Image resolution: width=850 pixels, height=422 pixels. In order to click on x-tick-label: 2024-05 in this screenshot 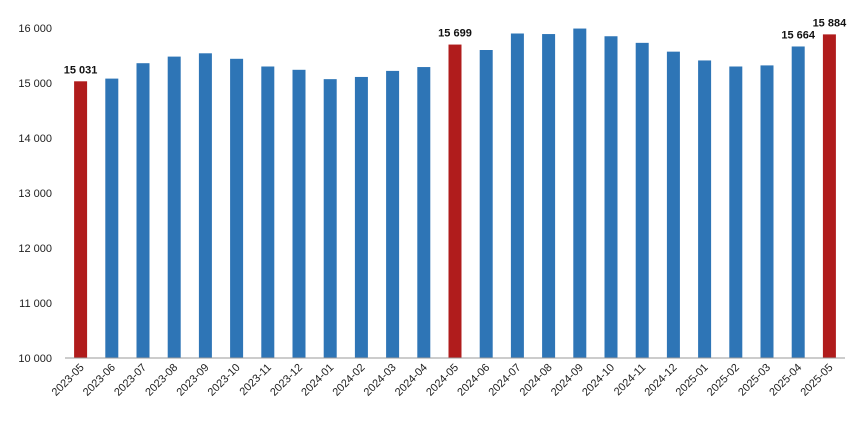, I will do `click(442, 380)`.